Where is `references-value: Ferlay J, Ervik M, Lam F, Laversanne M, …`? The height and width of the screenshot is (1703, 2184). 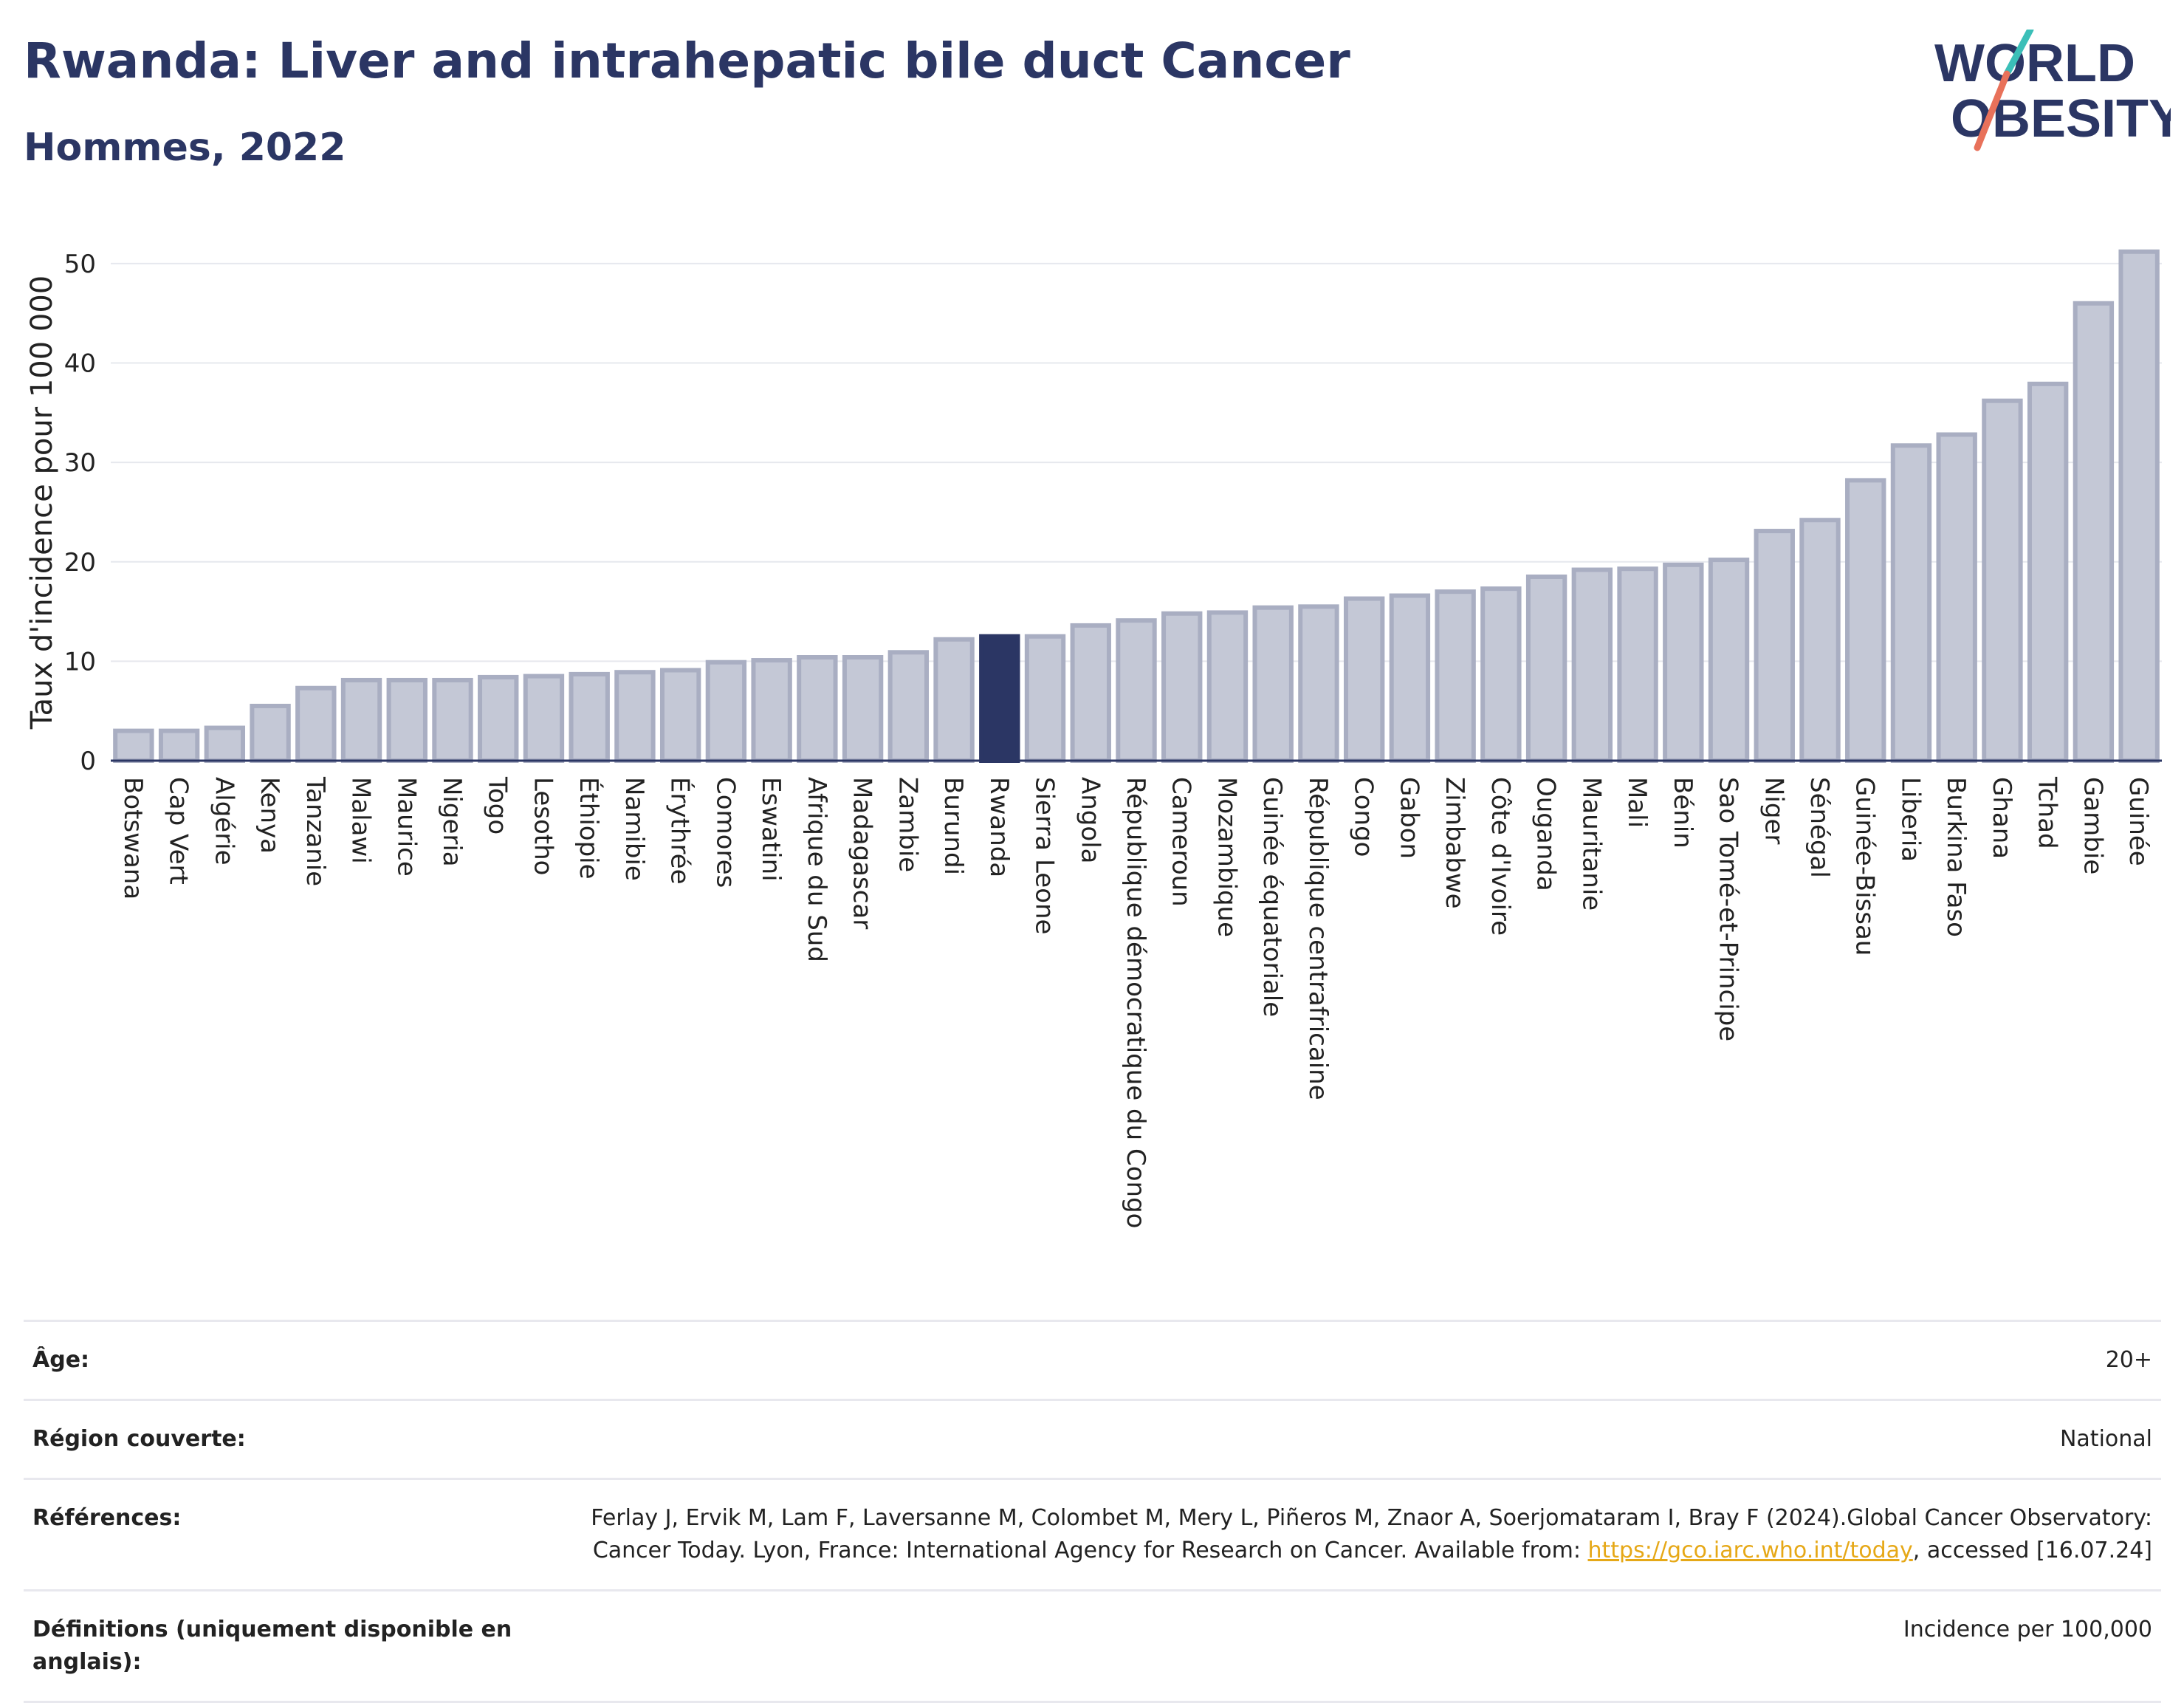
references-value: Ferlay J, Ervik M, Lam F, Laversanne M, … is located at coordinates (1359, 1534).